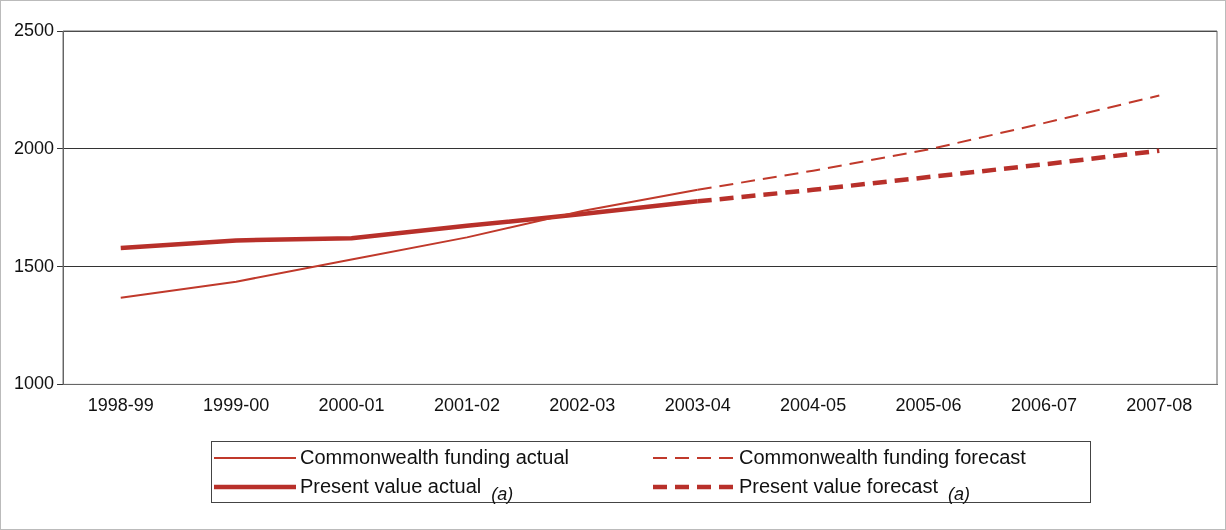 The image size is (1226, 530). I want to click on x-tick-label: 2007-08, so click(1159, 405).